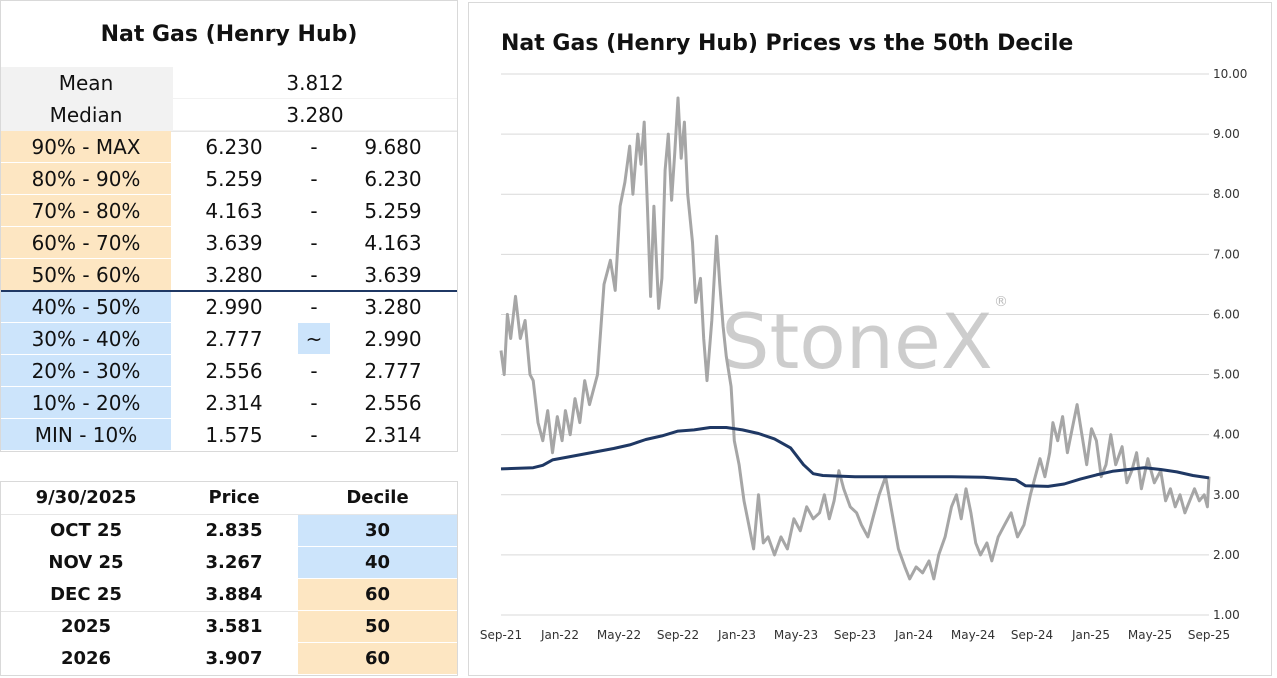 The height and width of the screenshot is (678, 1277). Describe the element at coordinates (619, 635) in the screenshot. I see `x-tick-label: May-22` at that location.